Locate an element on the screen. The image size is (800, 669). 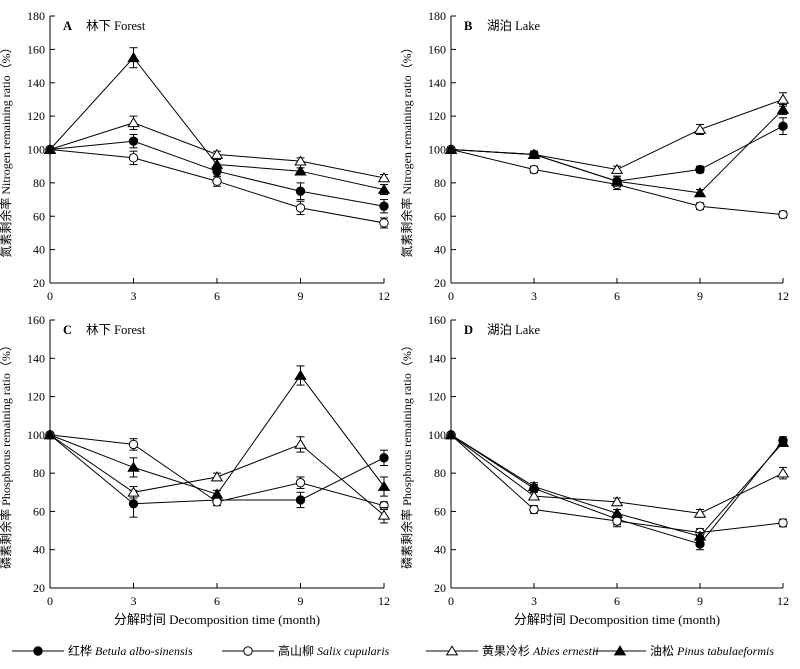
legend-cn-name: 黄果冷杉 is located at coordinates (507, 651).